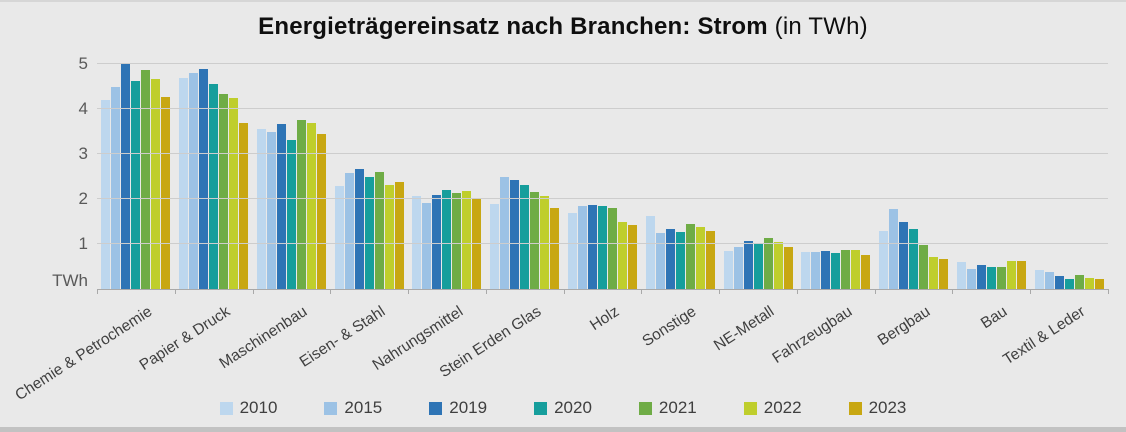  I want to click on legend-label: 2015, so click(363, 407).